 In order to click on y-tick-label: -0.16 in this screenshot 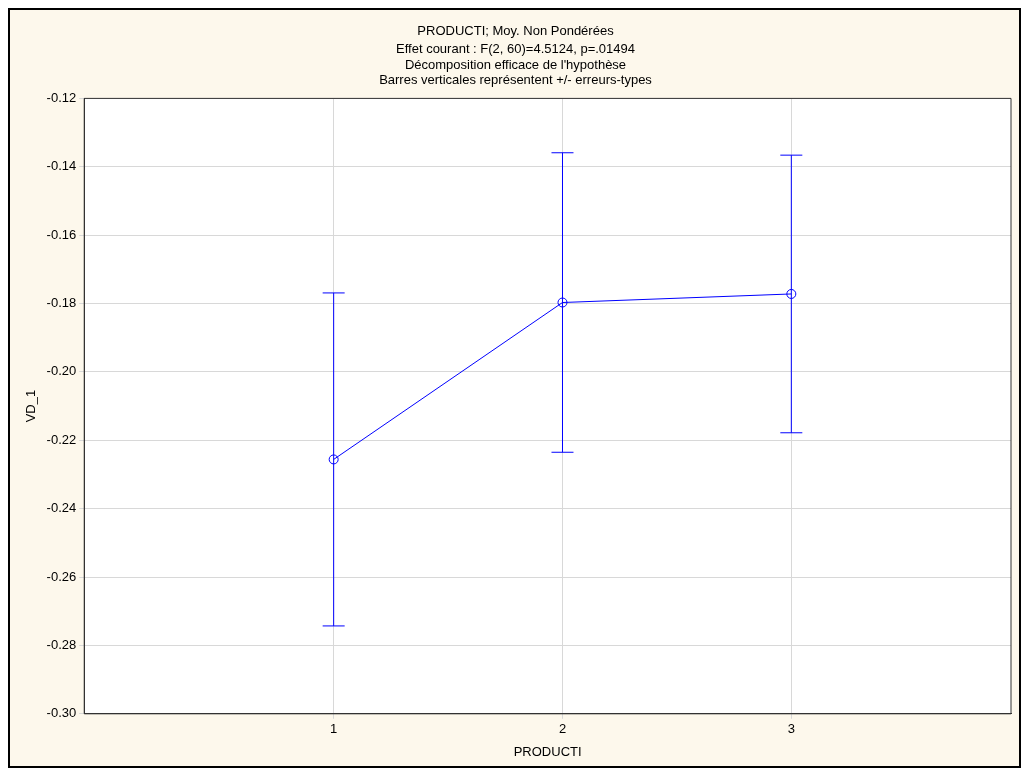, I will do `click(61, 234)`.